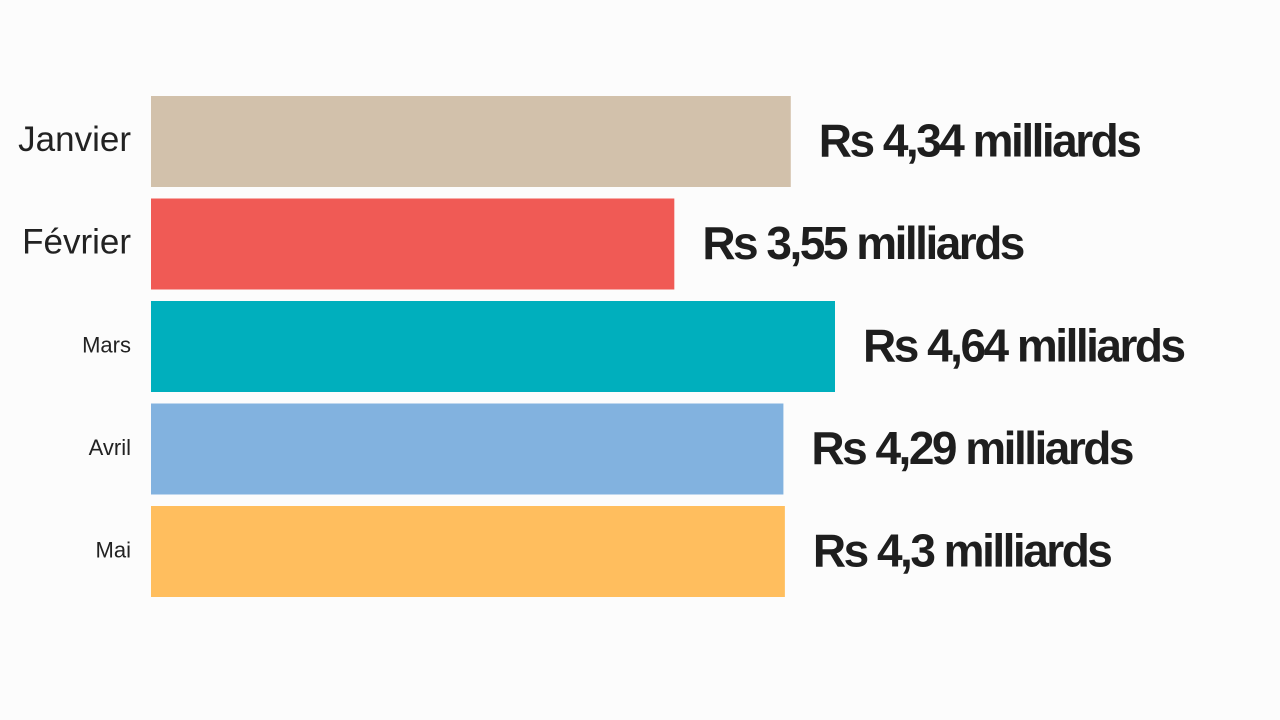 This screenshot has width=1280, height=720. I want to click on value-label: Rs 4,64 milliards, so click(1023, 346).